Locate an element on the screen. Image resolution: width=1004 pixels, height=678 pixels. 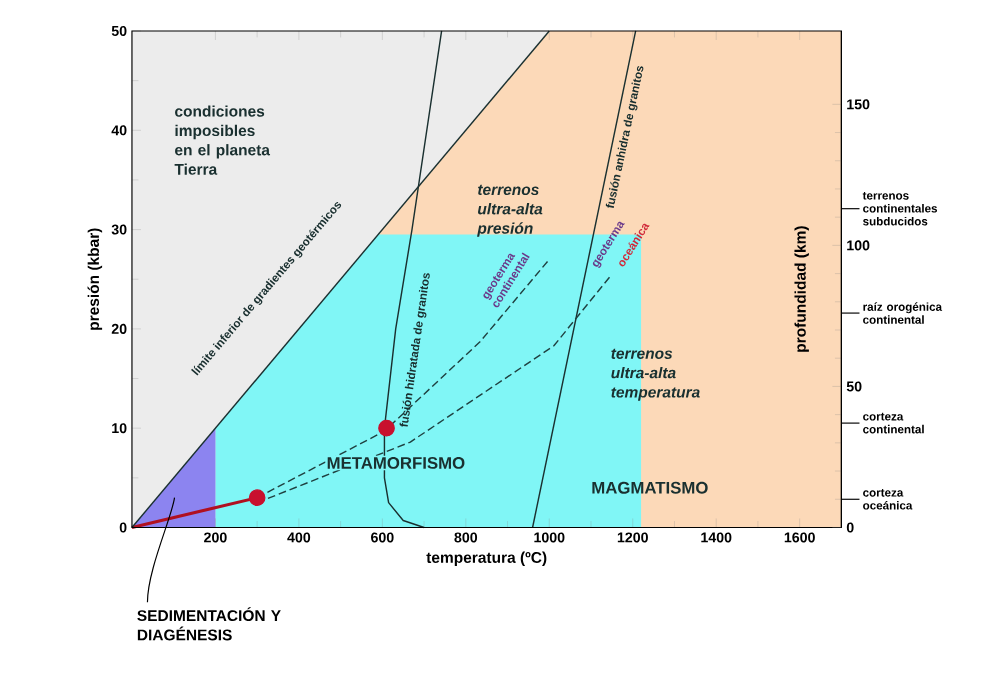
y2-tick-label: 150 is located at coordinates (858, 104).